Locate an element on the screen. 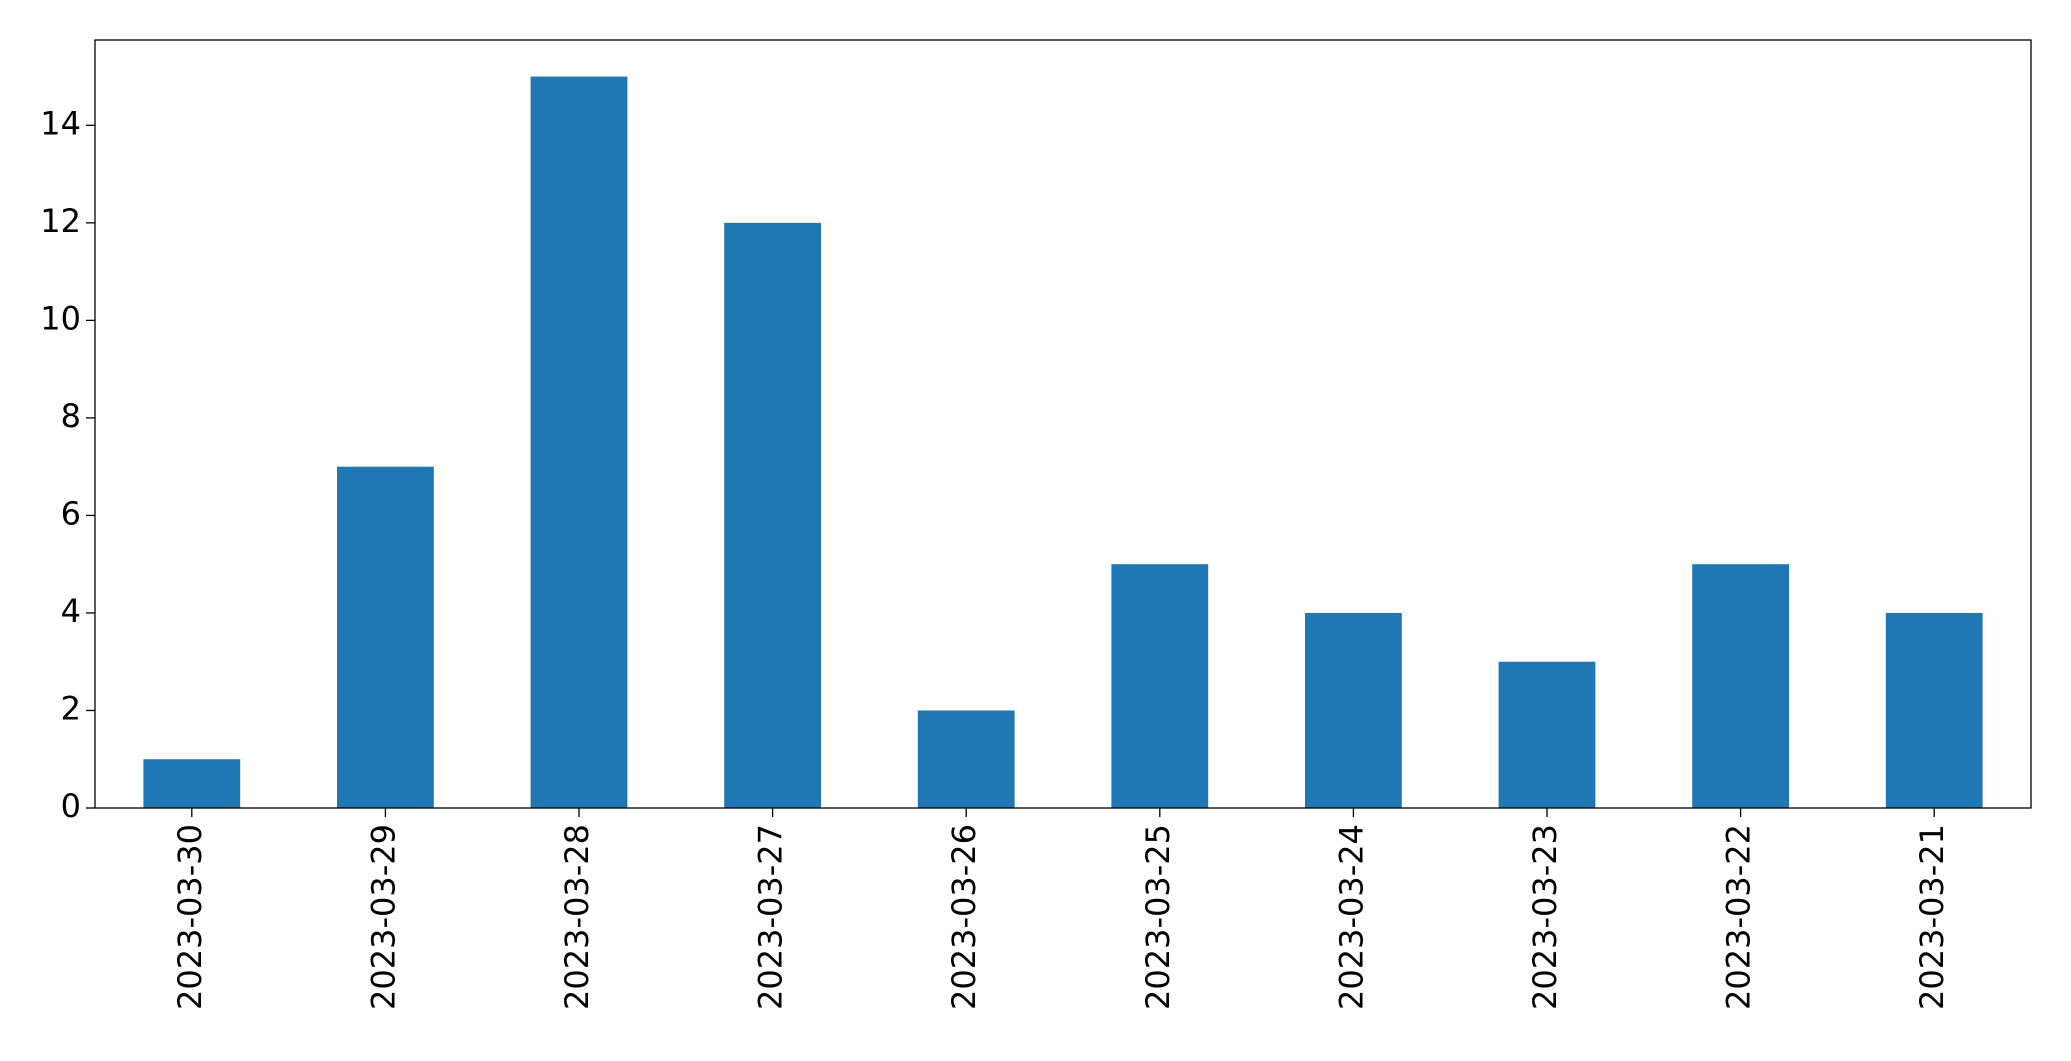 Image resolution: width=2071 pixels, height=1061 pixels. y-tick-label: 2 is located at coordinates (71, 708).